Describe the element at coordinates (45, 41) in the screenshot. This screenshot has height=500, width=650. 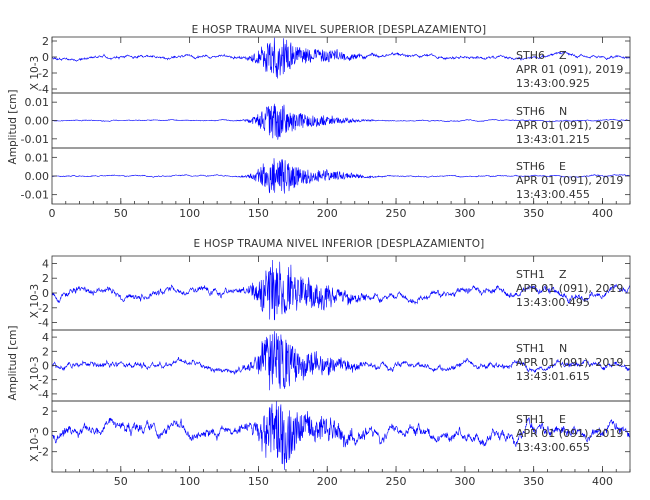
I see `upper-z-y-tick-label: 2` at that location.